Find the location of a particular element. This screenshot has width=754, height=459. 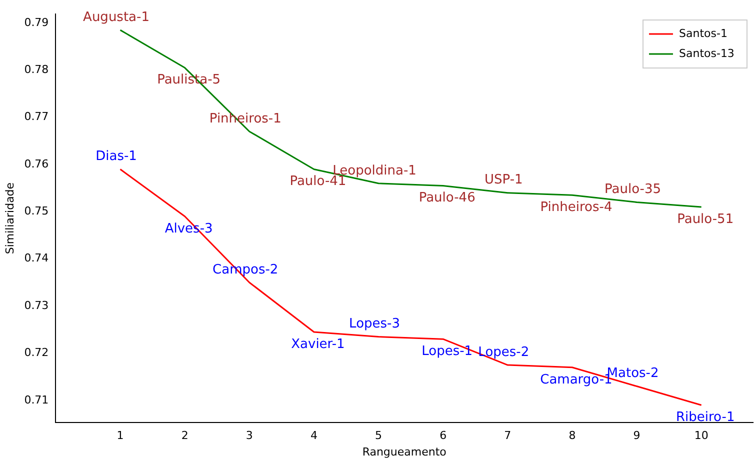

x-tick-label: 5 is located at coordinates (378, 435).